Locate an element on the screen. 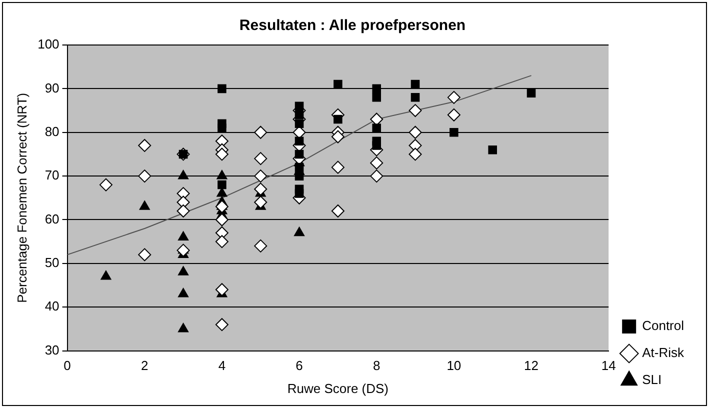 The width and height of the screenshot is (709, 408). x-tick-label: 0 is located at coordinates (67, 366).